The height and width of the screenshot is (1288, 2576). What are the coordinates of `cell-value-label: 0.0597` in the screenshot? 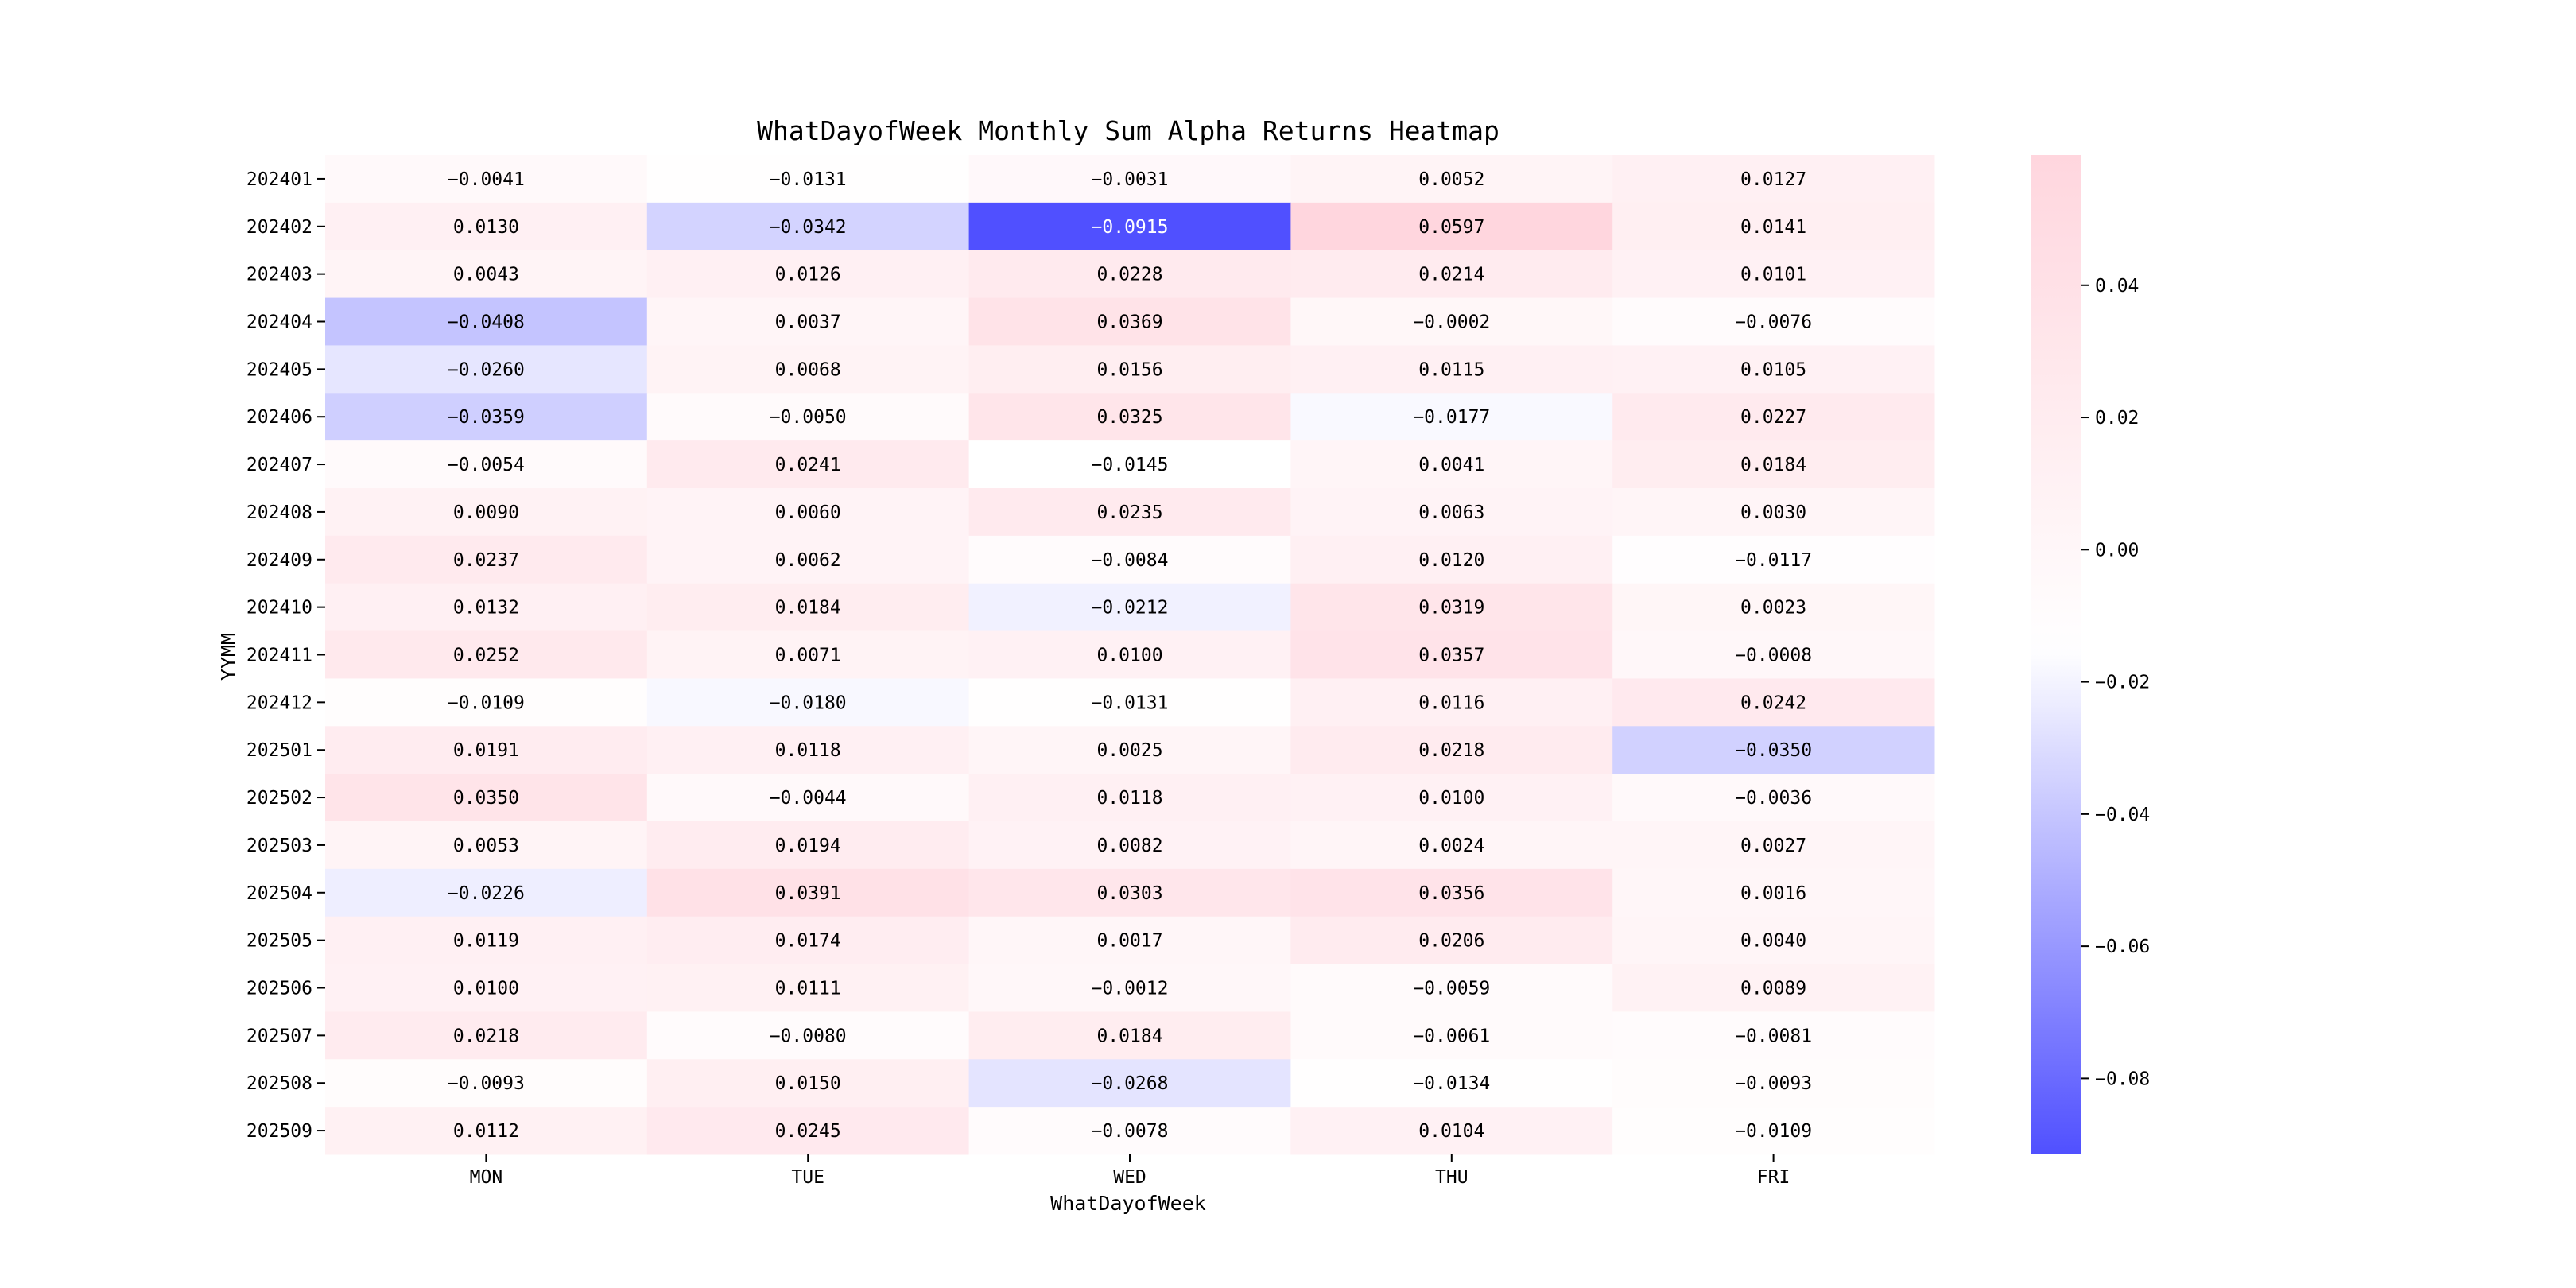 It's located at (1451, 228).